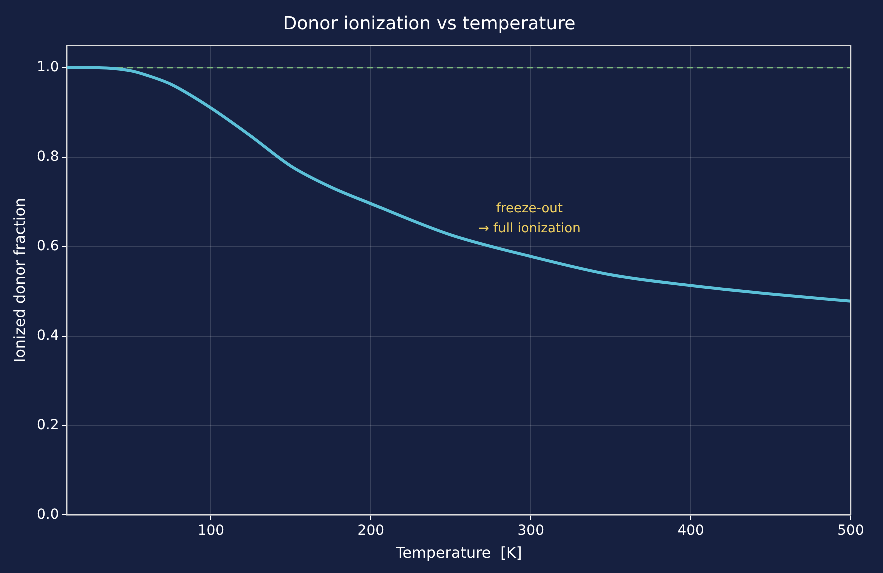  Describe the element at coordinates (19, 280) in the screenshot. I see `y-axis-title: Ionized donor fraction` at that location.